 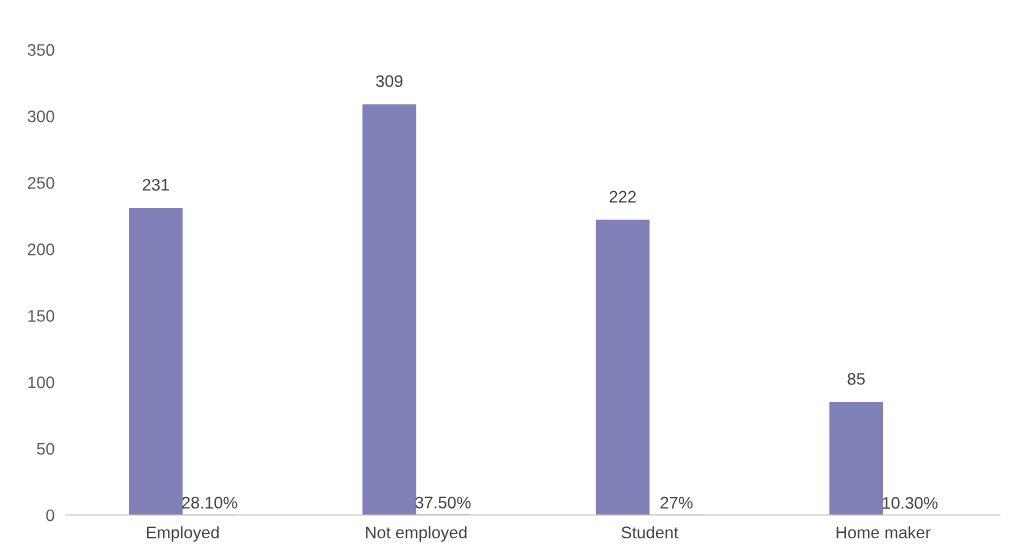 I want to click on data-label: 10.30%, so click(x=910, y=503).